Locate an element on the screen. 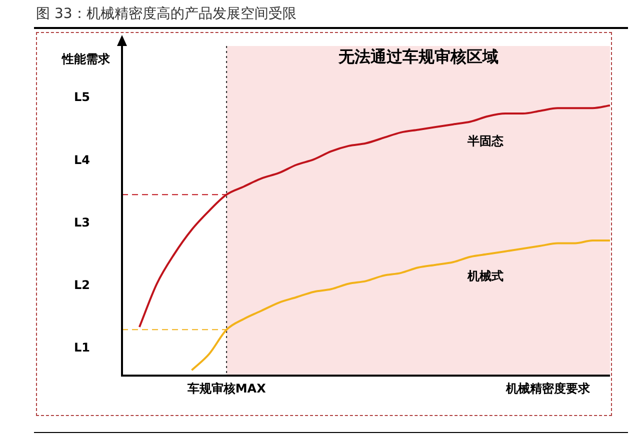 The image size is (640, 438). chart-title: 图 33：机械精密度高的产品发展空间受限 is located at coordinates (166, 14).